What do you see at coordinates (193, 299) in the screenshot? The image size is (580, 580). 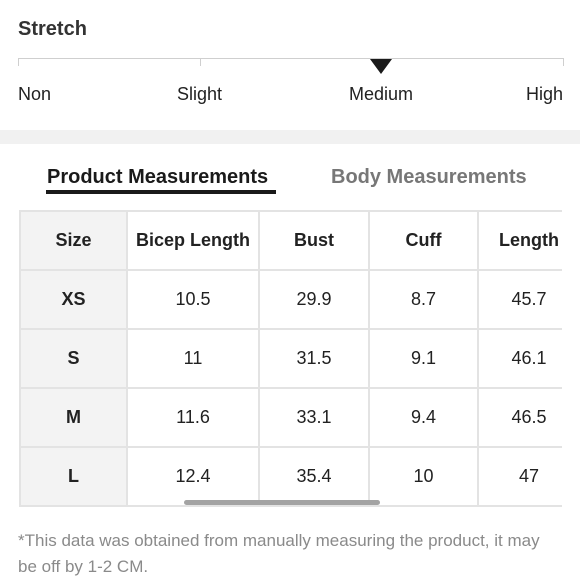 I see `table-cell: 10.5` at bounding box center [193, 299].